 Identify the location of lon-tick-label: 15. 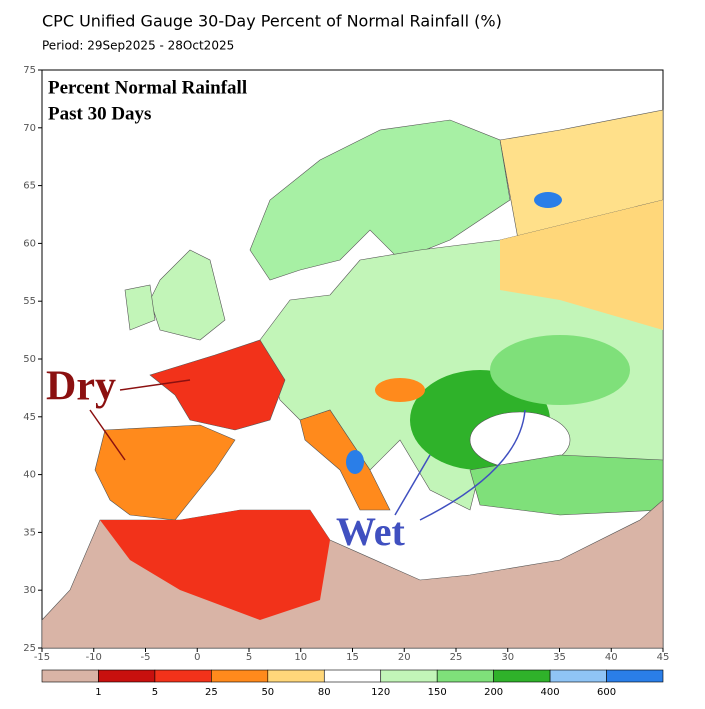
(352, 657).